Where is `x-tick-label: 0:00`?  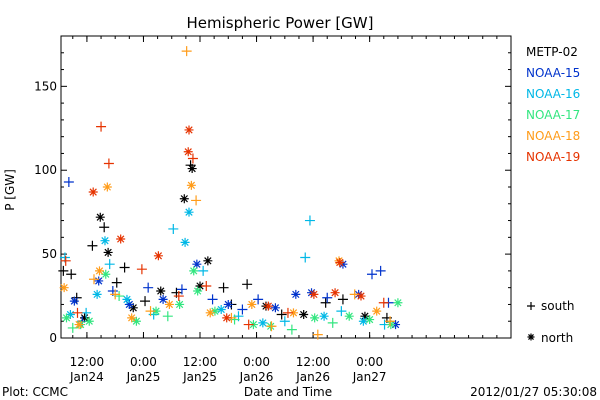
x-tick-label: 0:00 is located at coordinates (256, 362).